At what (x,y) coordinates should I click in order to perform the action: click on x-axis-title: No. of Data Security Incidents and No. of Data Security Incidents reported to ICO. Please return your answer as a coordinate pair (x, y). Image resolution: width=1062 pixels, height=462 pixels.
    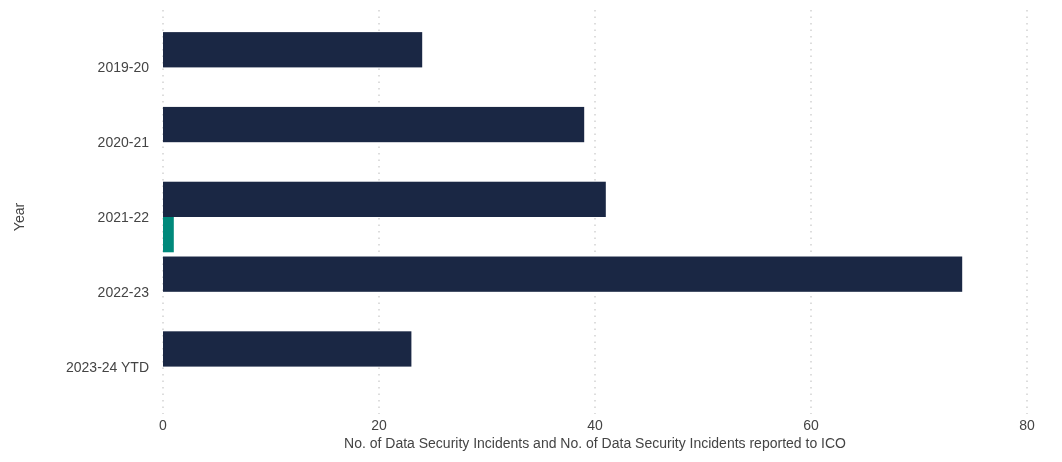
    Looking at the image, I should click on (595, 443).